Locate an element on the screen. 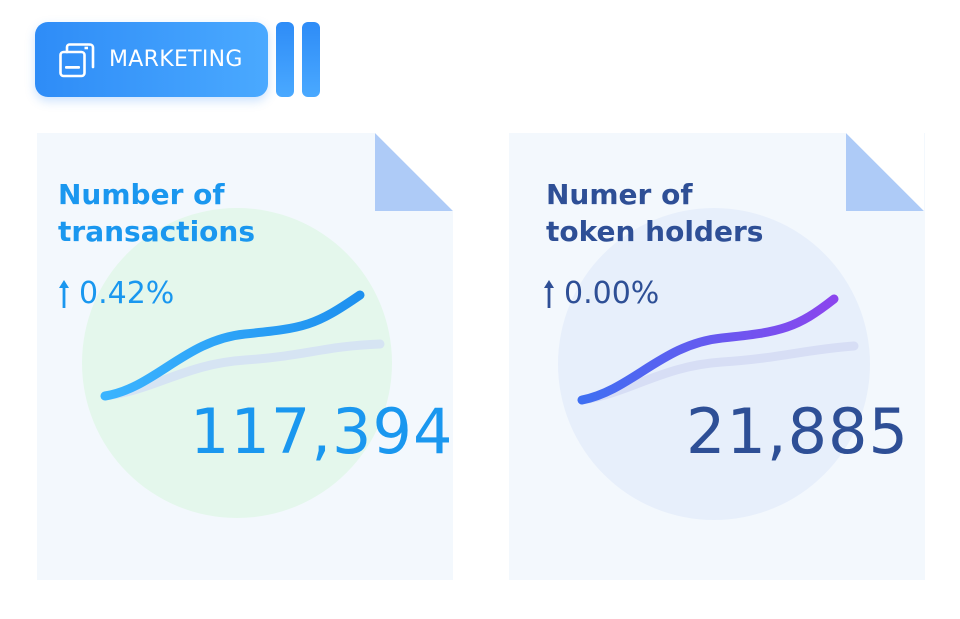 The height and width of the screenshot is (619, 960). stacked-windows-icon is located at coordinates (78, 60).